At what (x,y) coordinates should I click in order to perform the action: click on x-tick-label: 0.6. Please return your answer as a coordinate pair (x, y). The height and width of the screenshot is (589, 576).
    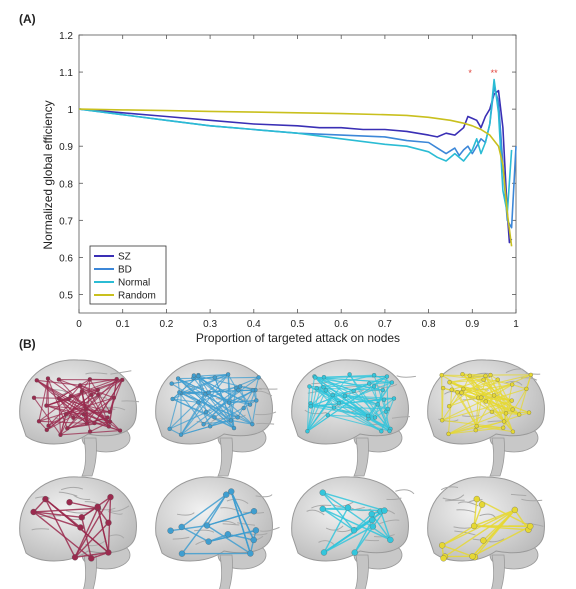
    Looking at the image, I should click on (341, 324).